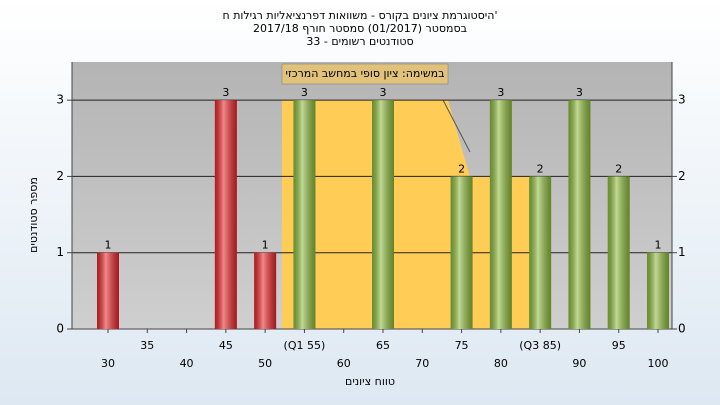 Image resolution: width=720 pixels, height=405 pixels. I want to click on y2-tick-label: 3, so click(682, 100).